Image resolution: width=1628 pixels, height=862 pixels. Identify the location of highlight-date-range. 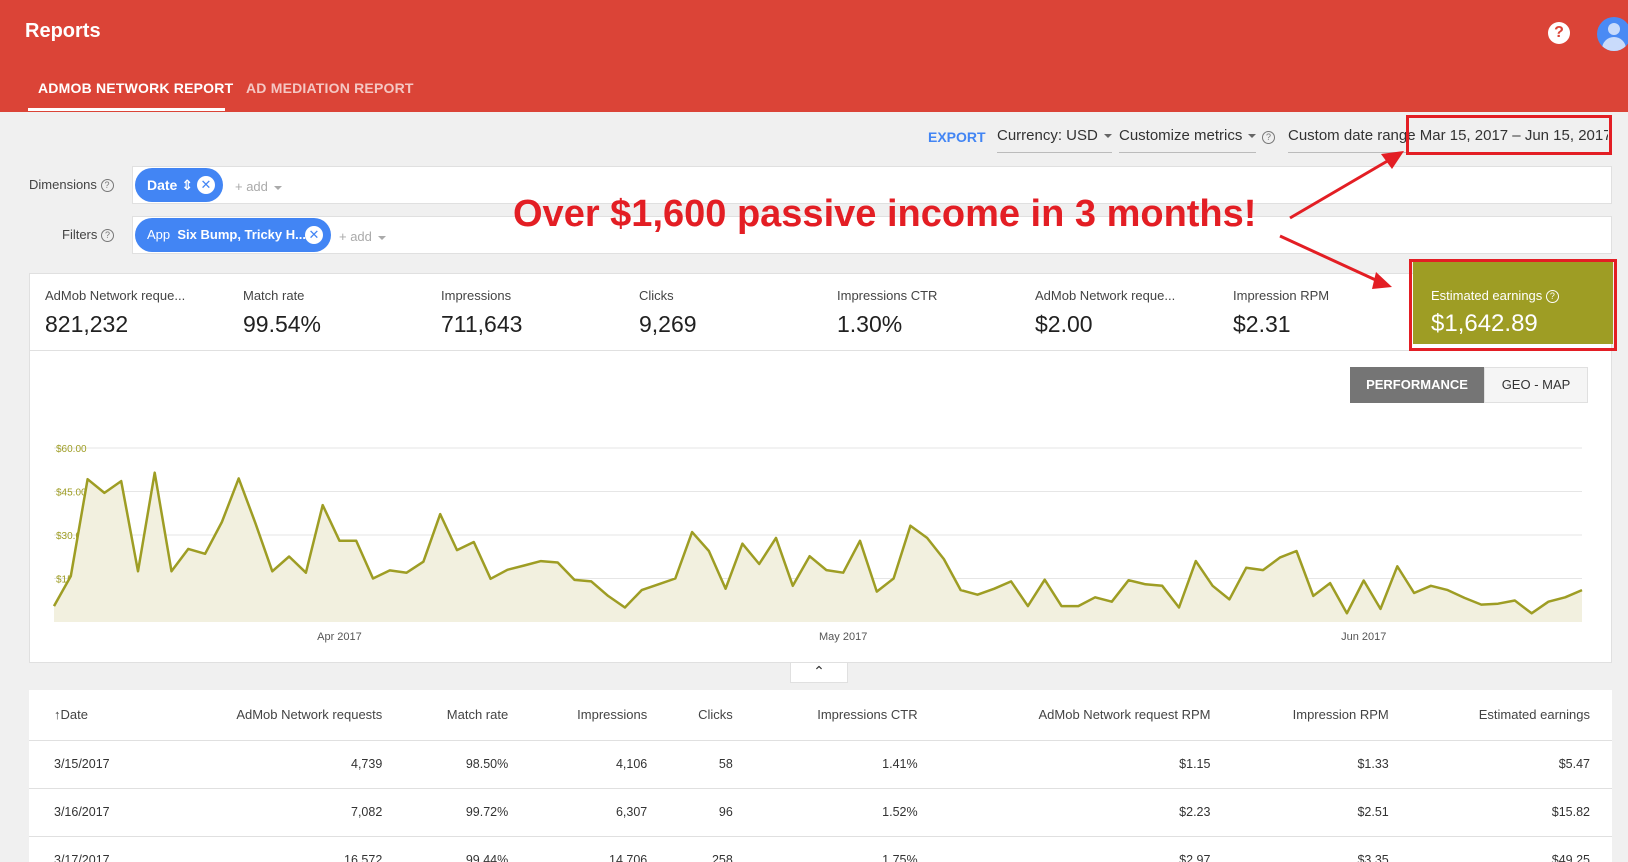
(1509, 135).